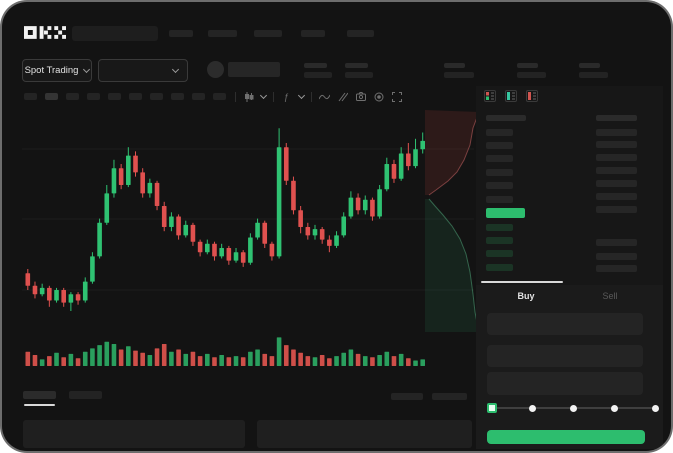 The height and width of the screenshot is (453, 673). I want to click on book-combined-icon, so click(490, 96).